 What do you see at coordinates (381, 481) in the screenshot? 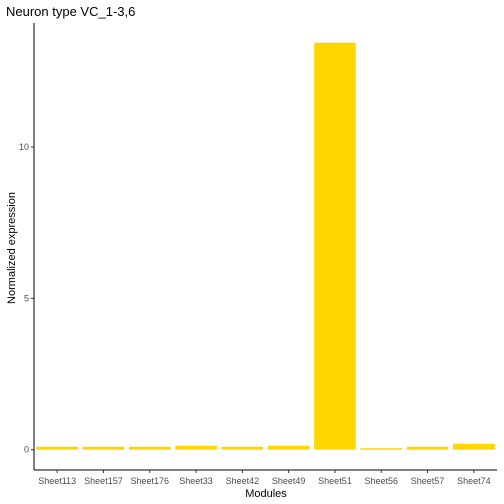
I see `x-tick-label: Sheet56` at bounding box center [381, 481].